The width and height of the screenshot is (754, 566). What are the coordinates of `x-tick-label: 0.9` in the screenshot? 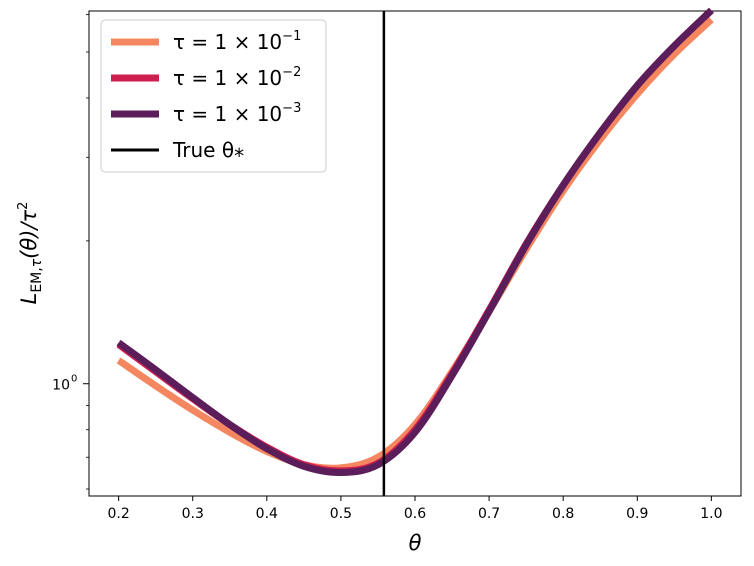 It's located at (637, 514).